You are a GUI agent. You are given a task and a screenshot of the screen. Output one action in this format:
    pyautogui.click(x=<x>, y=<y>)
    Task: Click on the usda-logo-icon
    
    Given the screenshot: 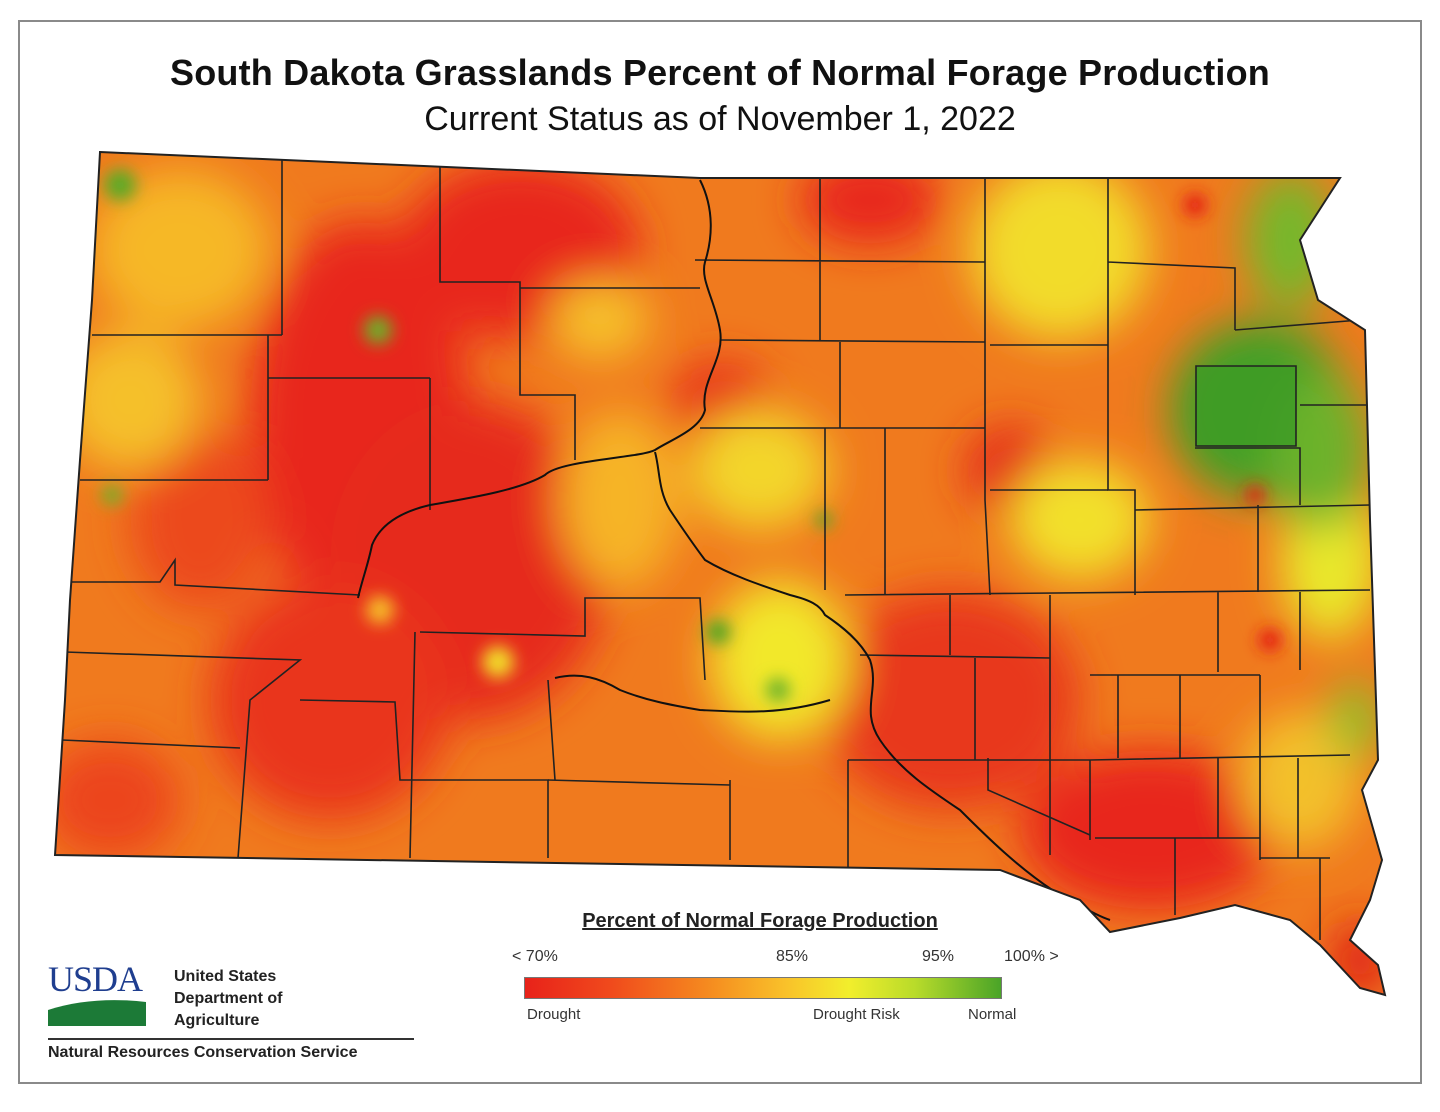 What is the action you would take?
    pyautogui.click(x=97, y=1011)
    